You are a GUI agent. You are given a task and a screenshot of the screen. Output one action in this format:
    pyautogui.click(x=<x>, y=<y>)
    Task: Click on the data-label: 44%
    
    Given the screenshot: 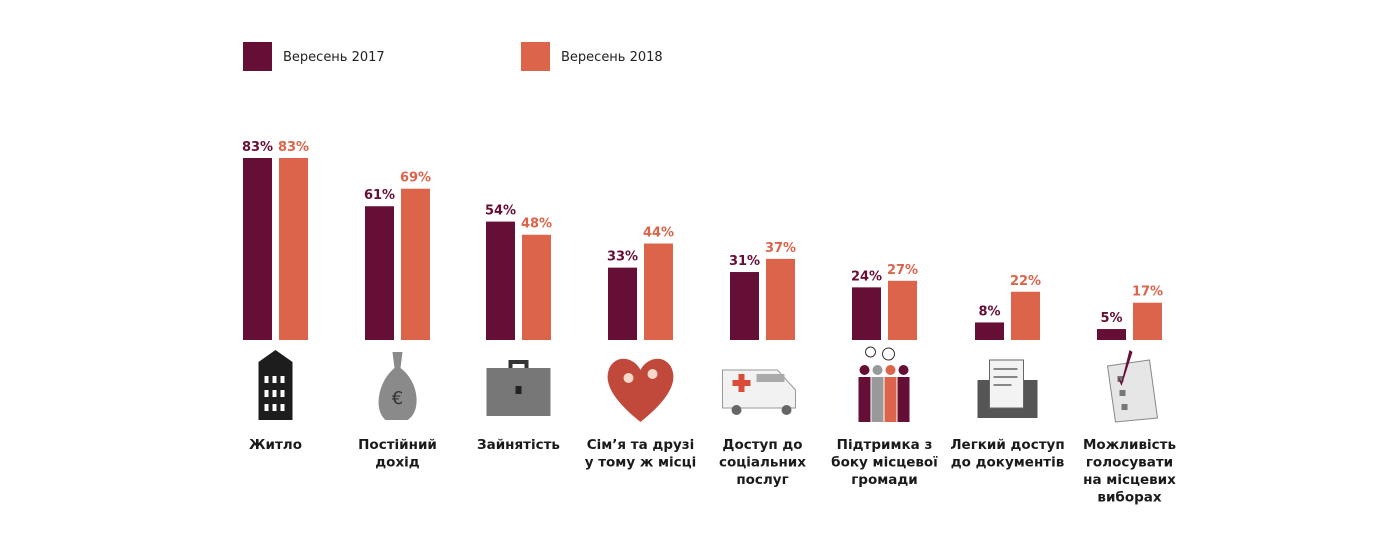 What is the action you would take?
    pyautogui.click(x=658, y=233)
    